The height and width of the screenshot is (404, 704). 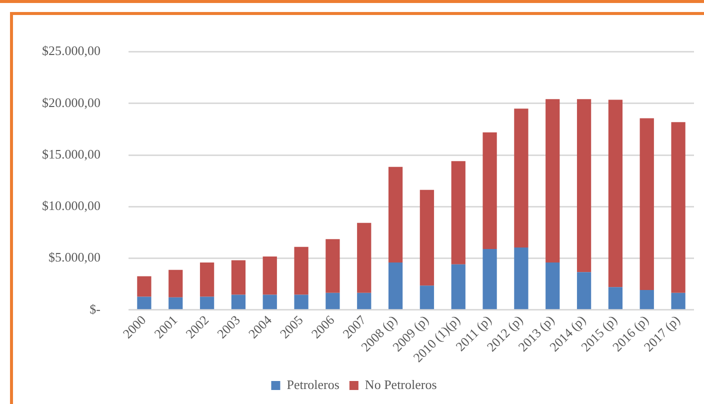 I want to click on y-tick-label: $5.000,00, so click(x=74, y=257).